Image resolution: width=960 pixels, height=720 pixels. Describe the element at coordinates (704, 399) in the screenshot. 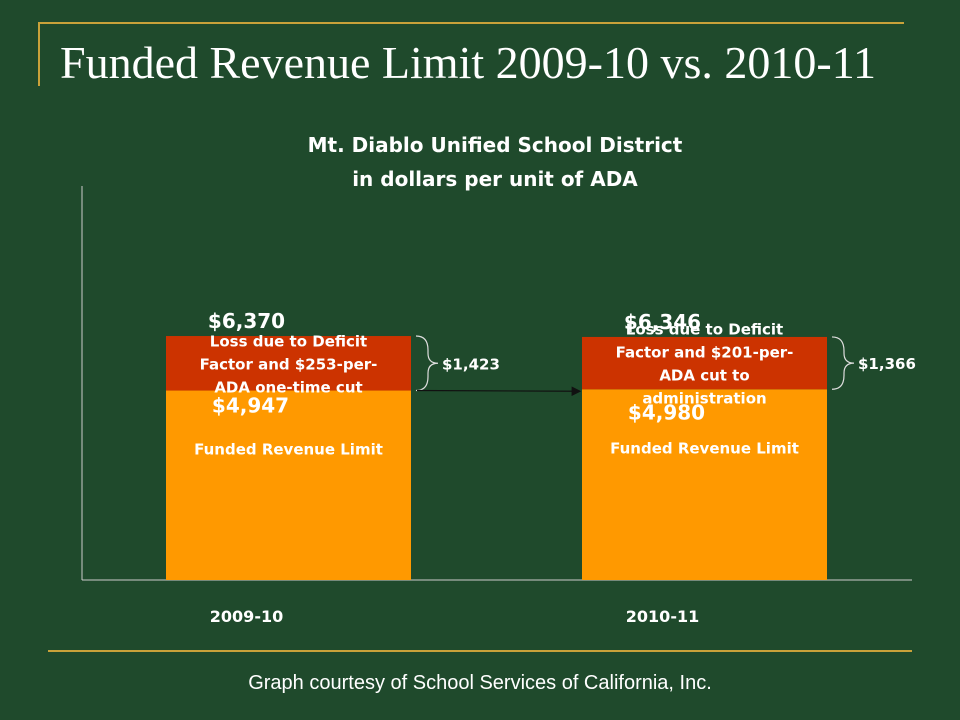

I see `loss-inner-label-2010-11-line-4: administration` at that location.